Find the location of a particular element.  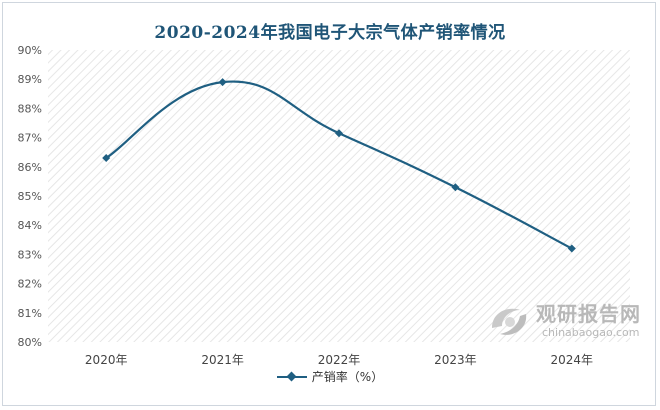

y-tick-label: 86% is located at coordinates (30, 167).